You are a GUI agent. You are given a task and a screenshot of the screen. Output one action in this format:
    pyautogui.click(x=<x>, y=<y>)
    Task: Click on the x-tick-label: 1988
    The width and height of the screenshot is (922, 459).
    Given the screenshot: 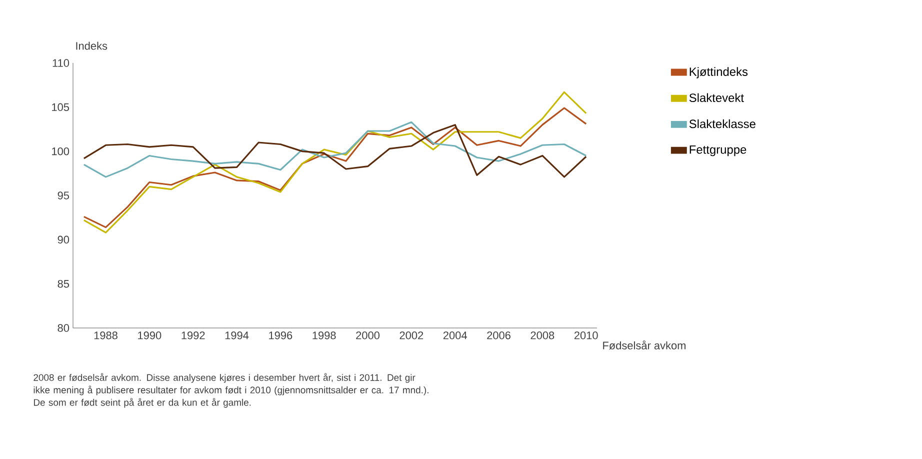 What is the action you would take?
    pyautogui.click(x=106, y=336)
    